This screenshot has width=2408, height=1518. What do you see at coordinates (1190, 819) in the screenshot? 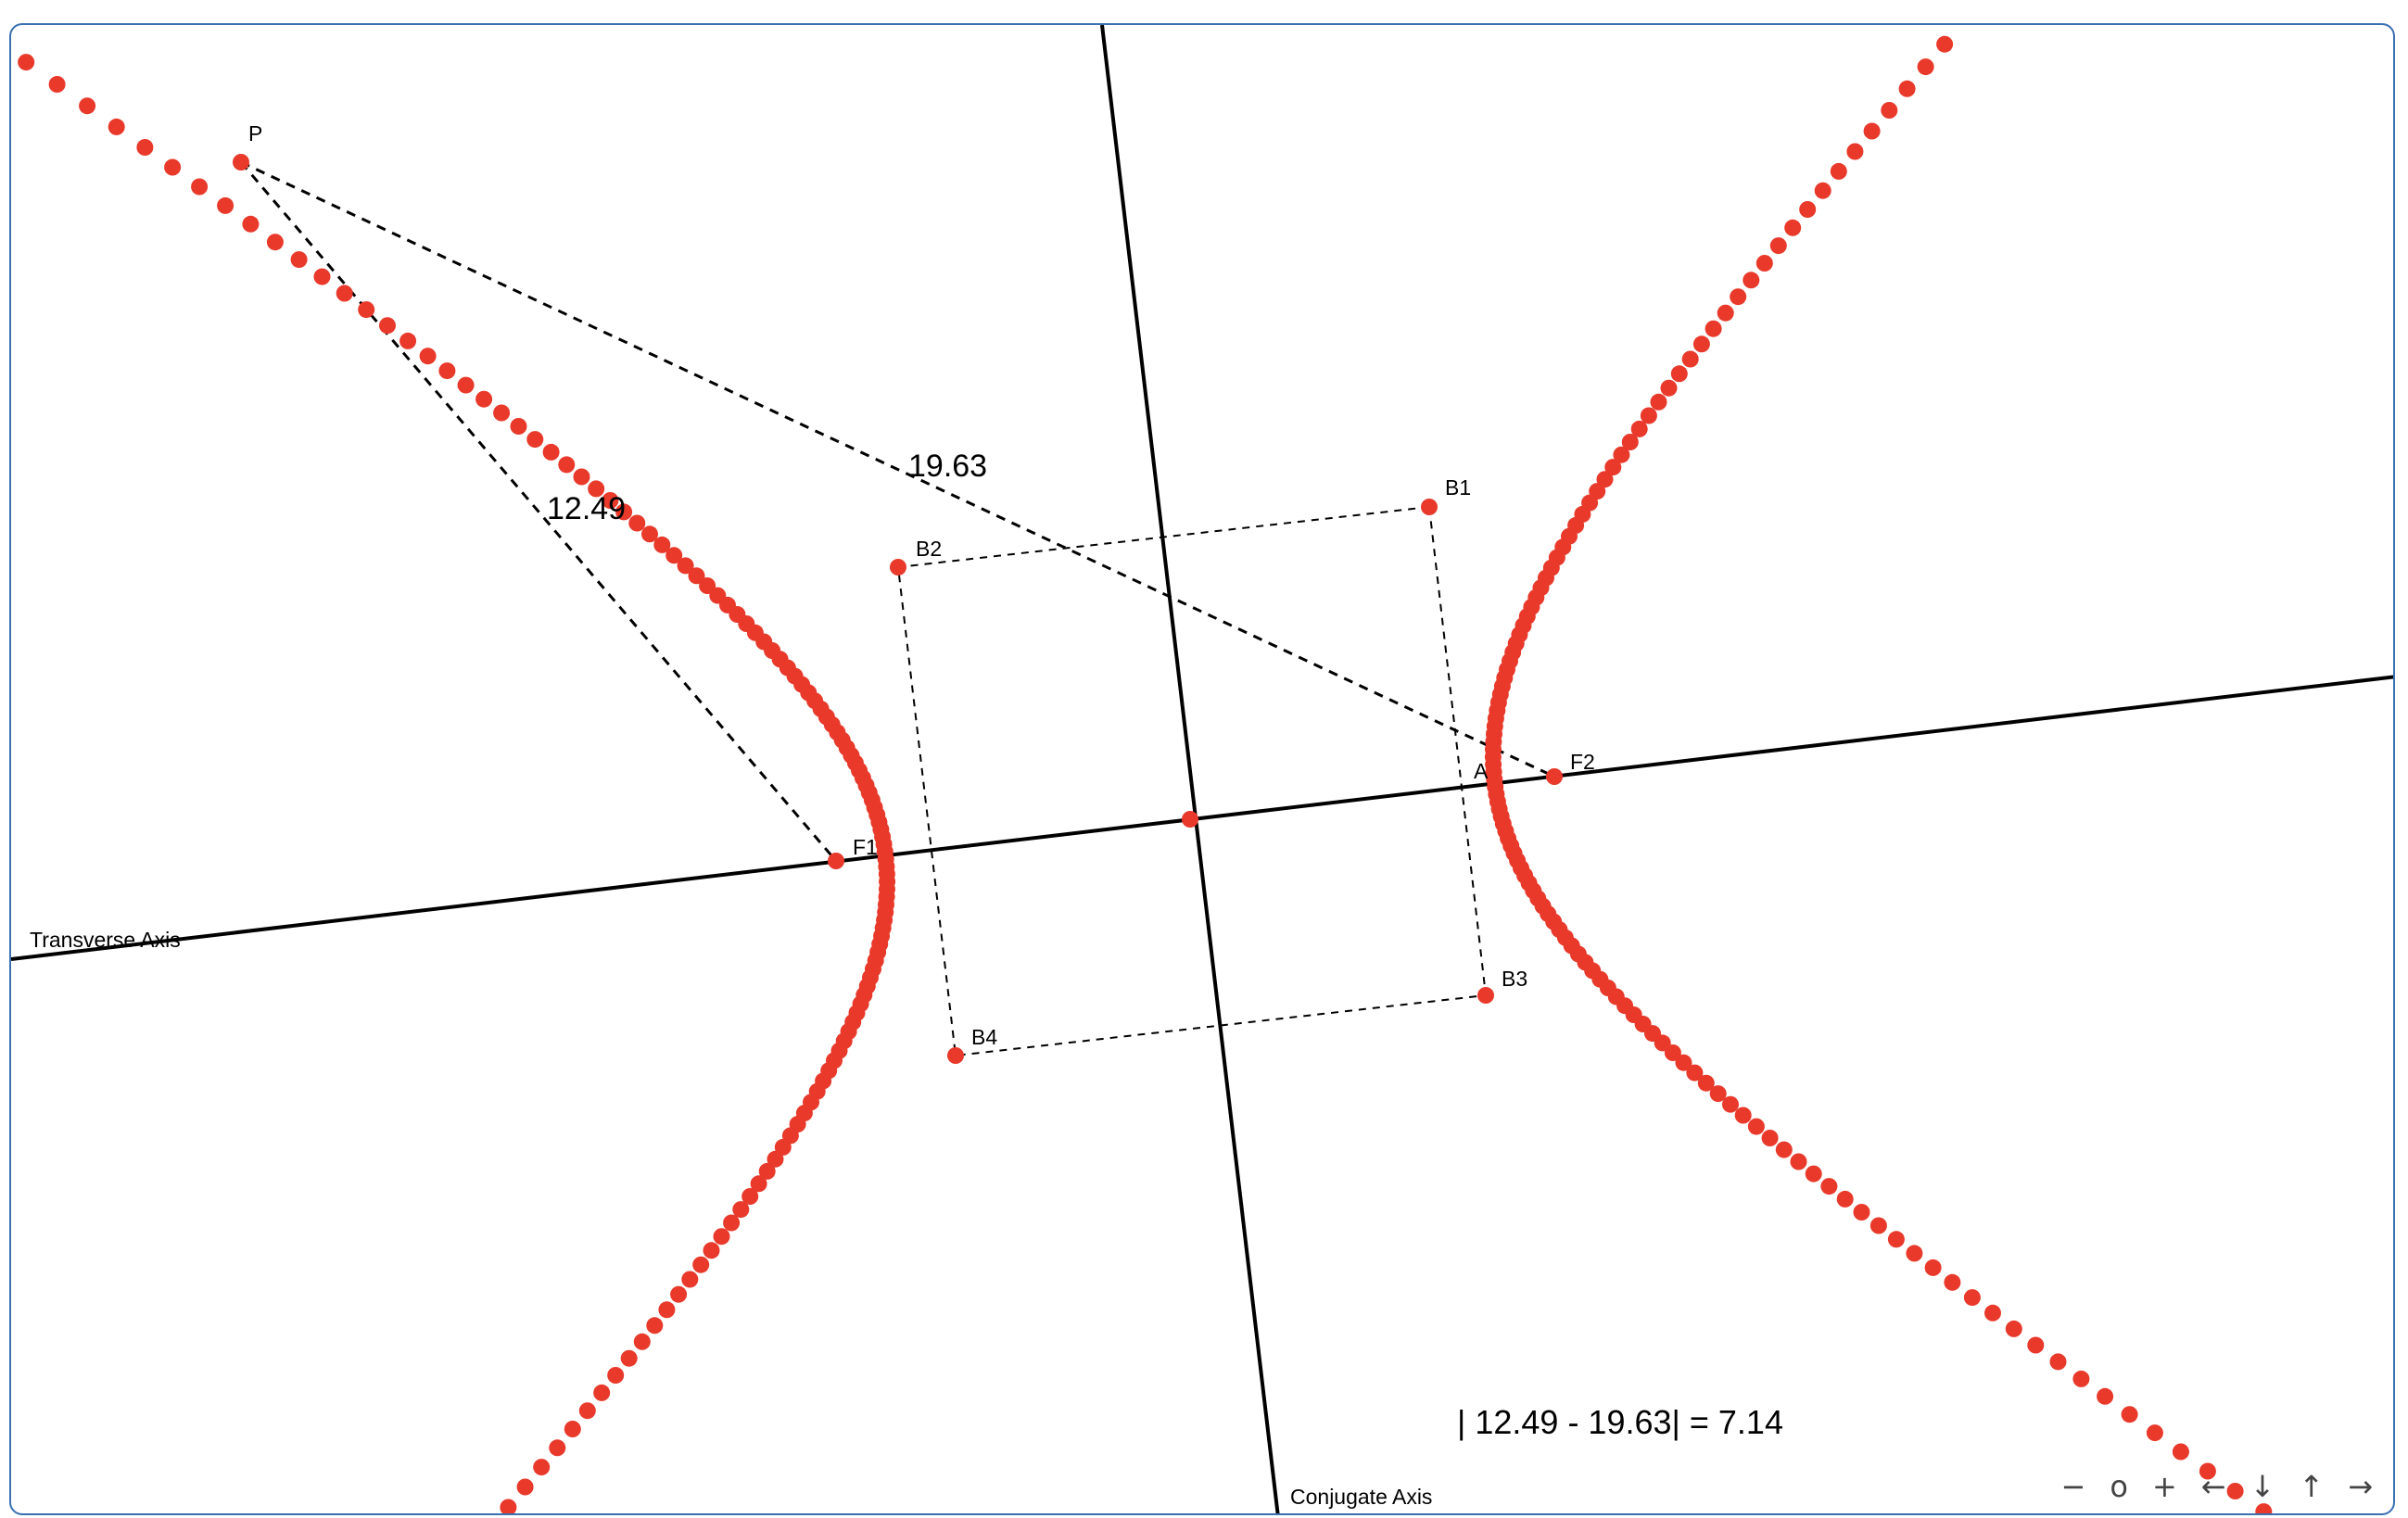
I see `point-center` at bounding box center [1190, 819].